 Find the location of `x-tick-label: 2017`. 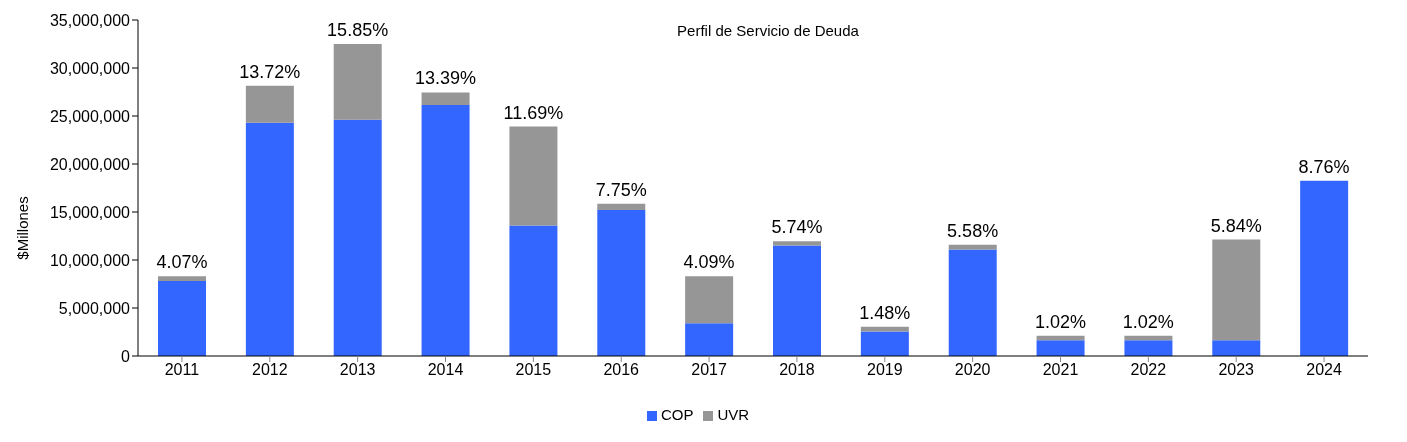

x-tick-label: 2017 is located at coordinates (709, 370).